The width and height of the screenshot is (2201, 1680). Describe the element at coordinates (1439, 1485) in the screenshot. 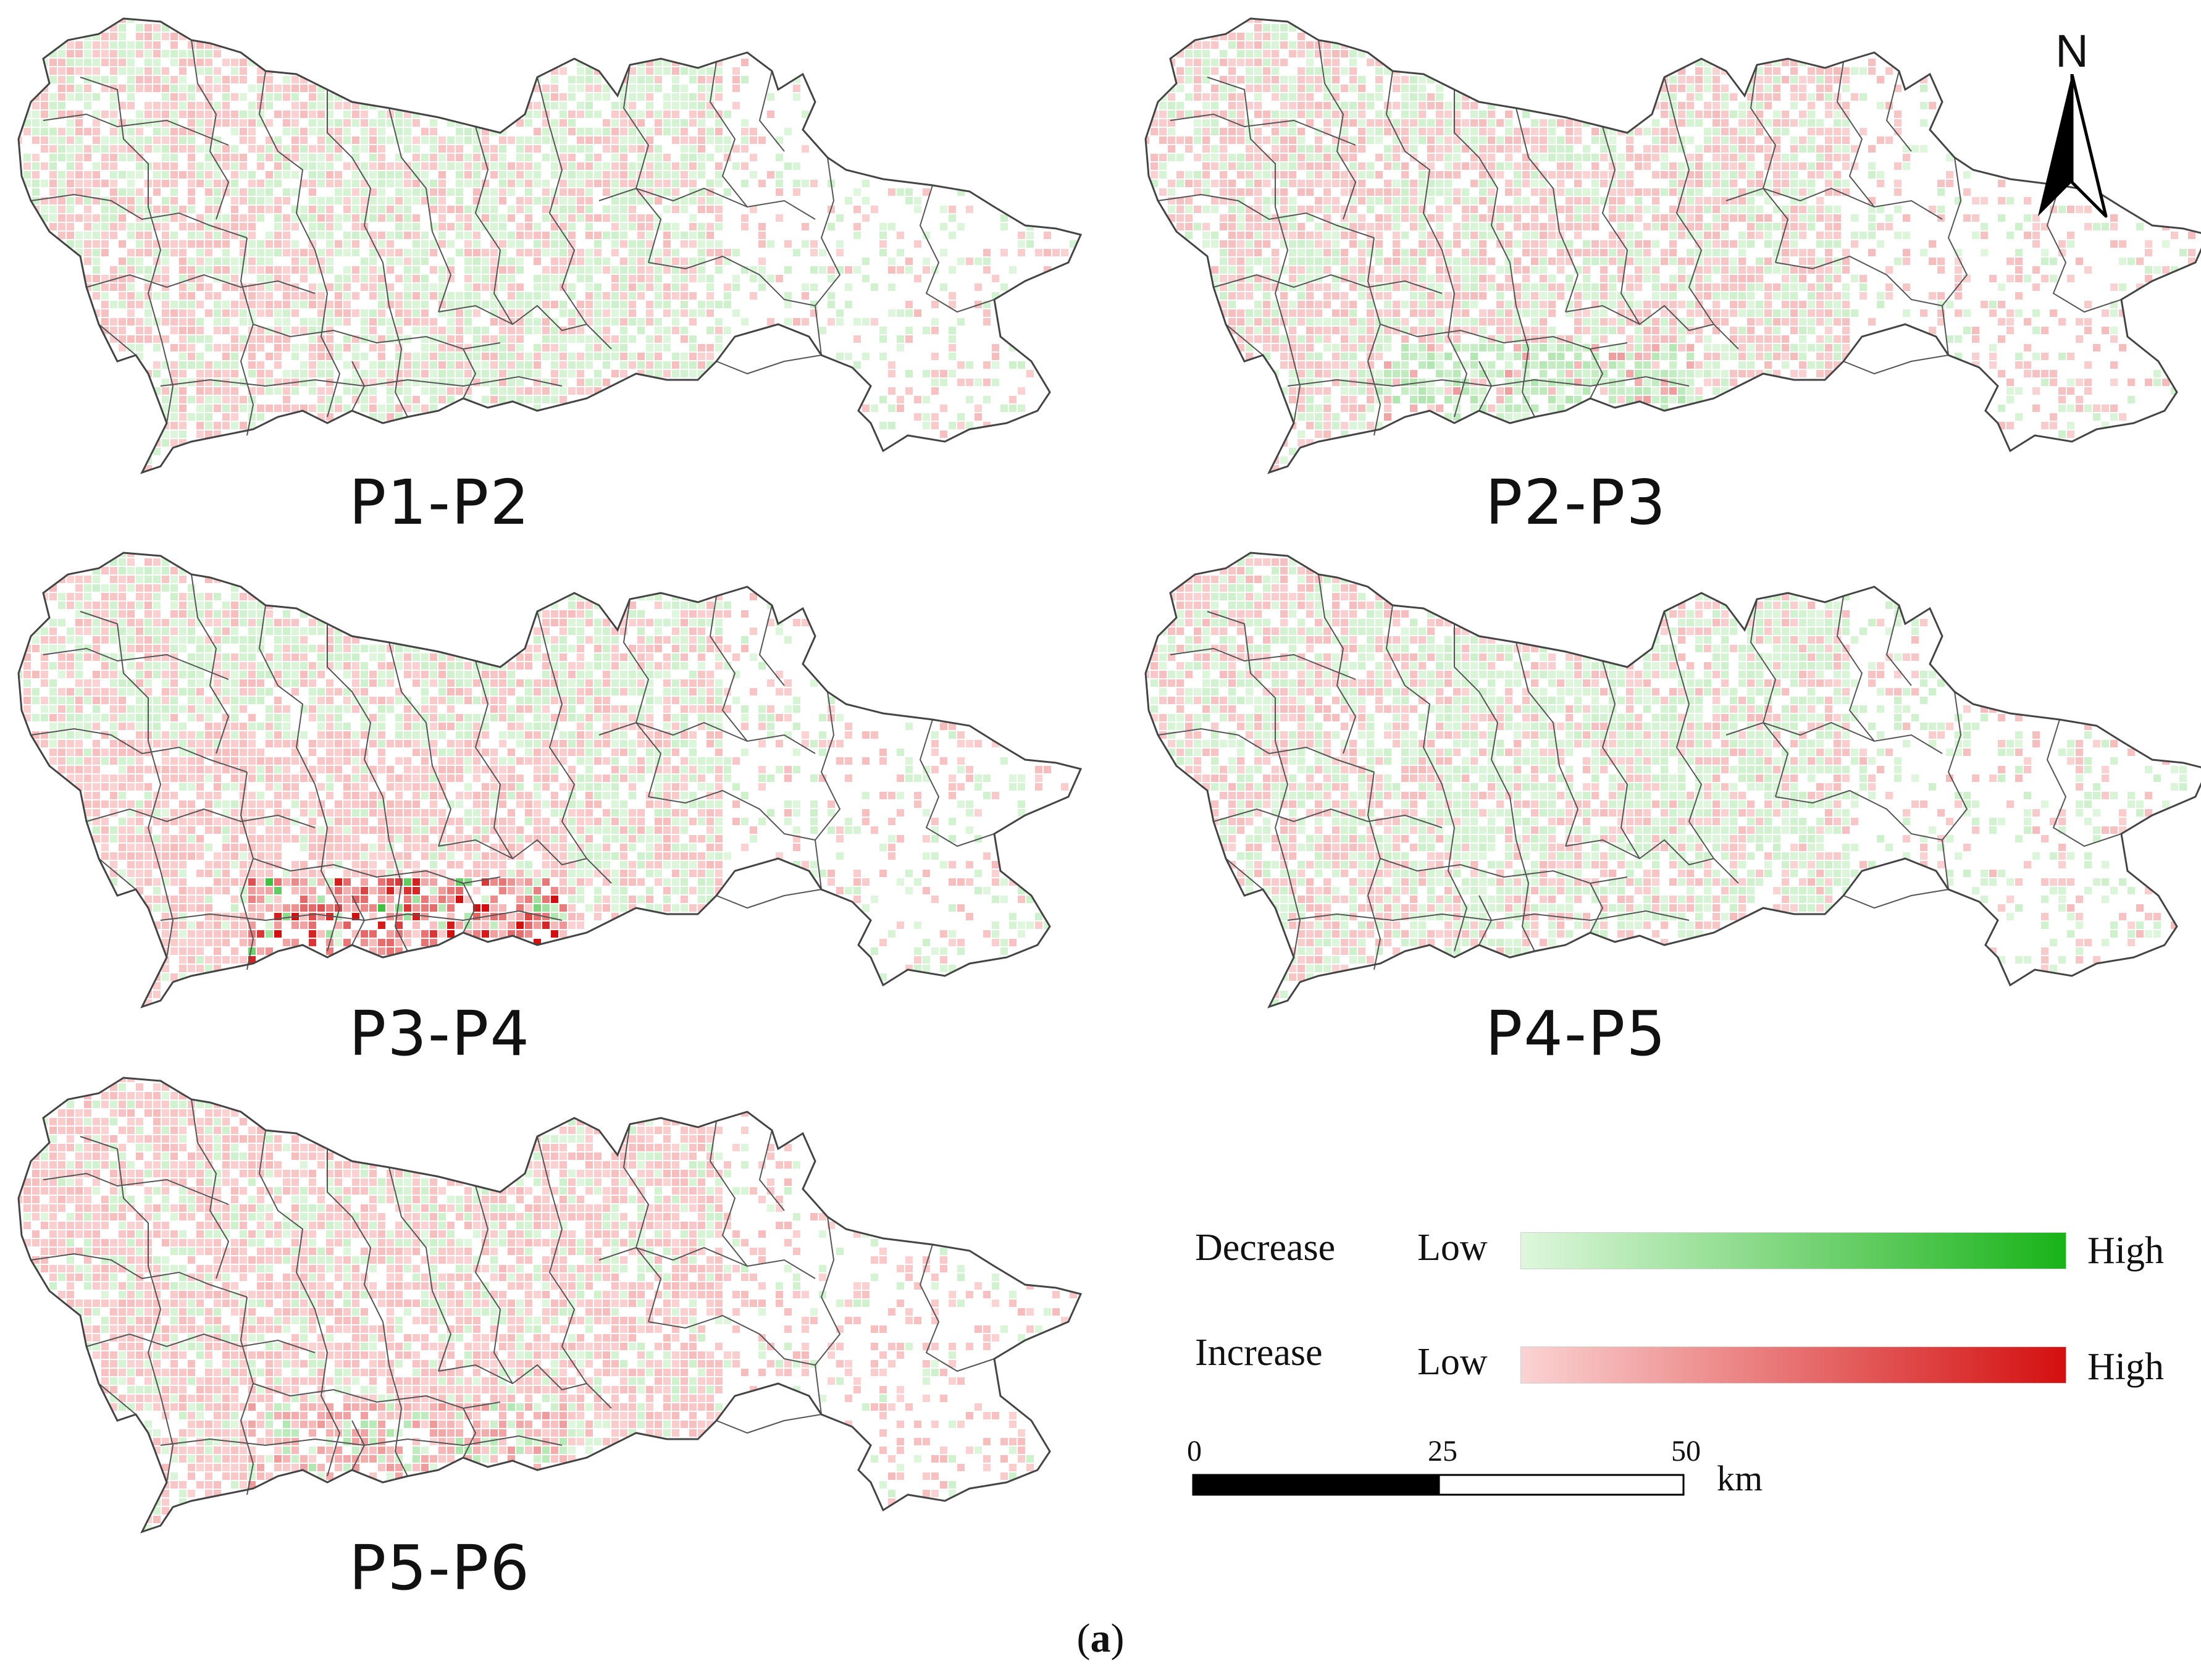

I see `scale-bar-graphic` at that location.